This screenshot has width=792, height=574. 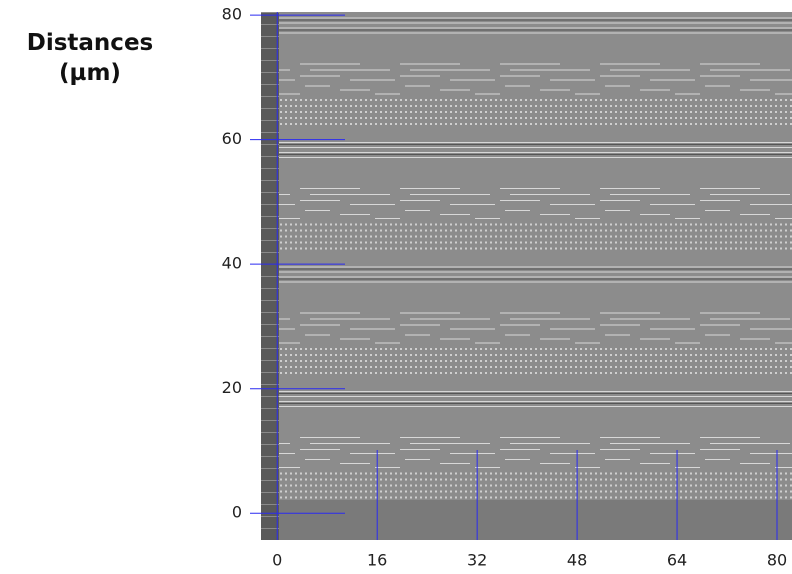 I want to click on x-tick-label: 48, so click(x=577, y=560).